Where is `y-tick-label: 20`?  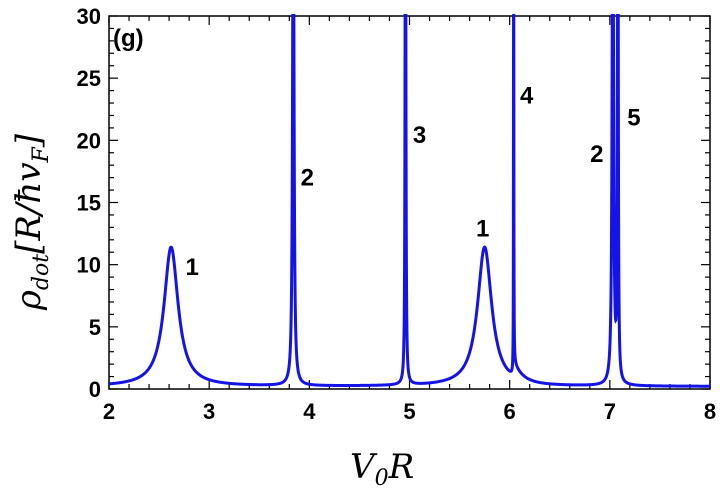
y-tick-label: 20 is located at coordinates (89, 140).